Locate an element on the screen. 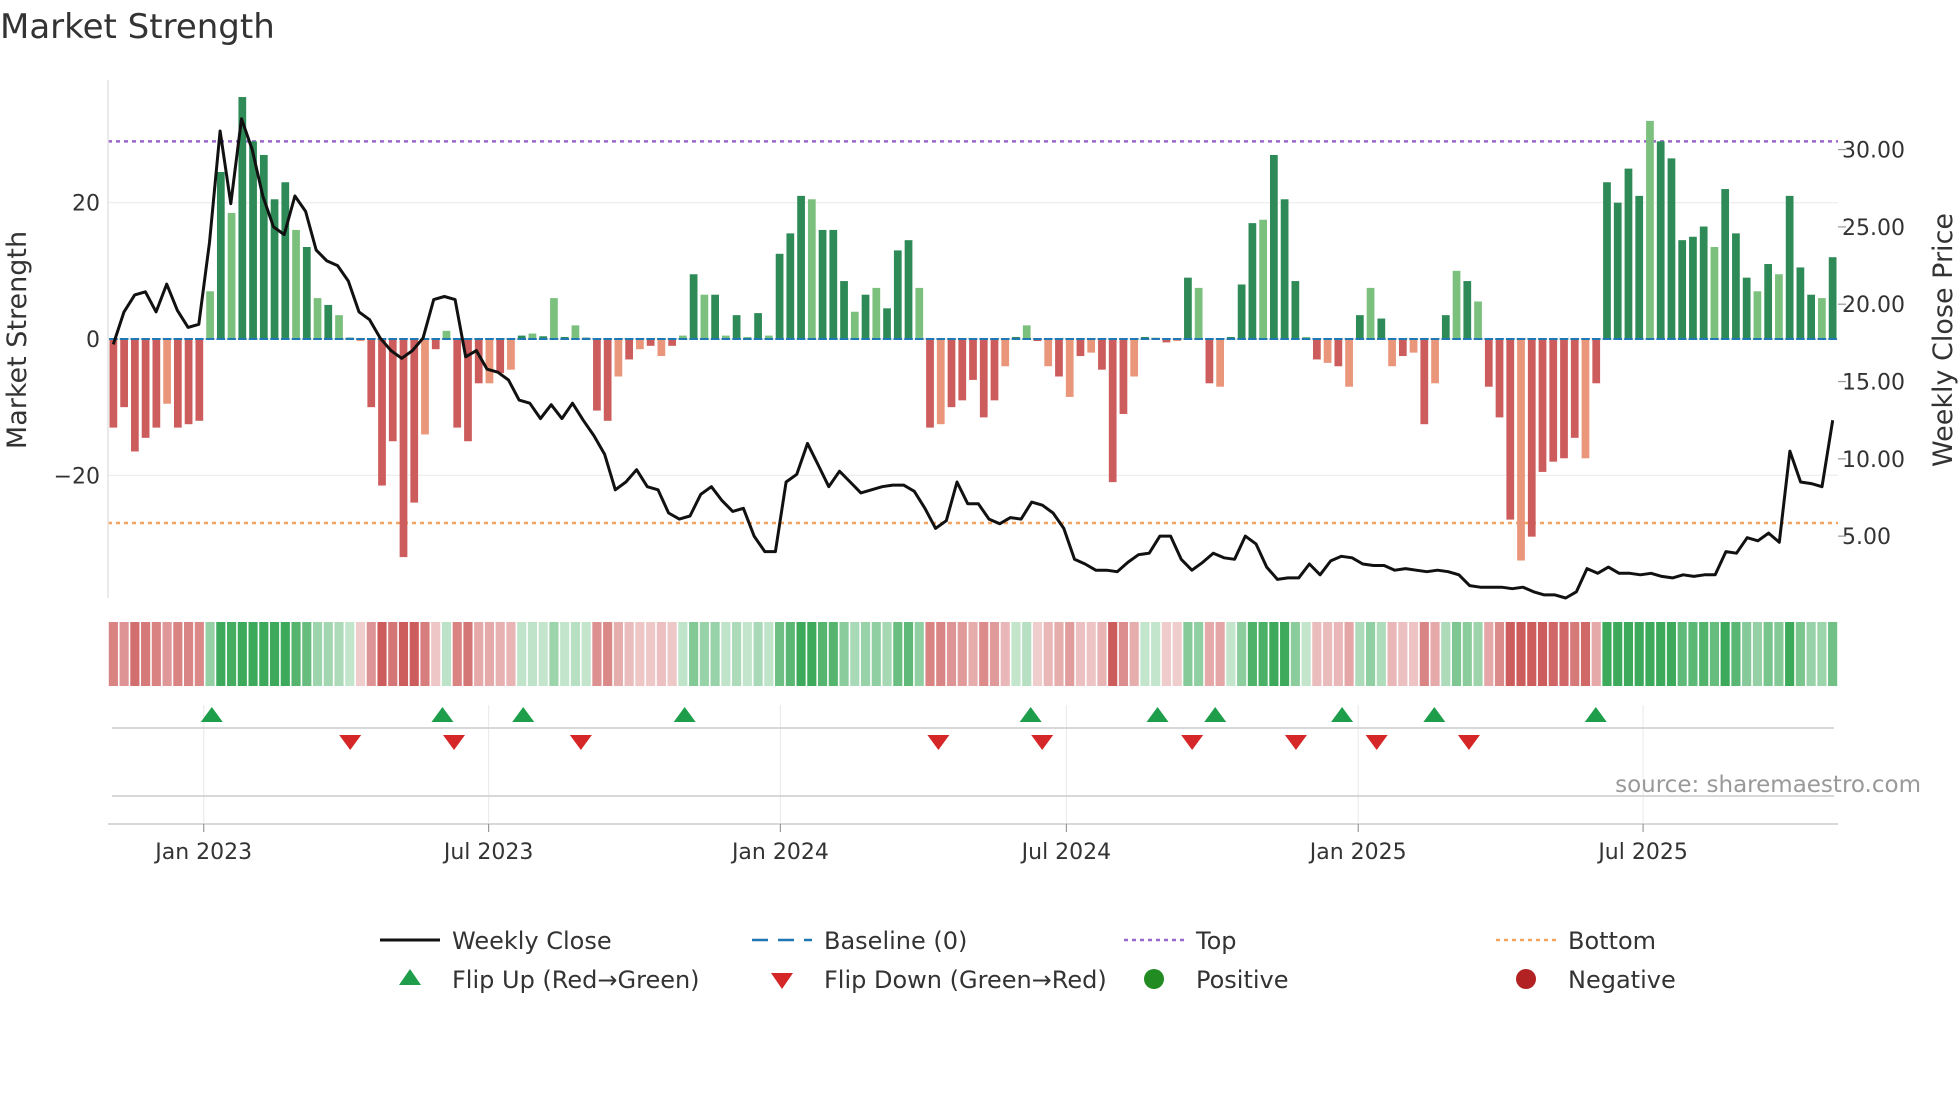 Image resolution: width=1960 pixels, height=1102 pixels. legend-label: Top is located at coordinates (1216, 941).